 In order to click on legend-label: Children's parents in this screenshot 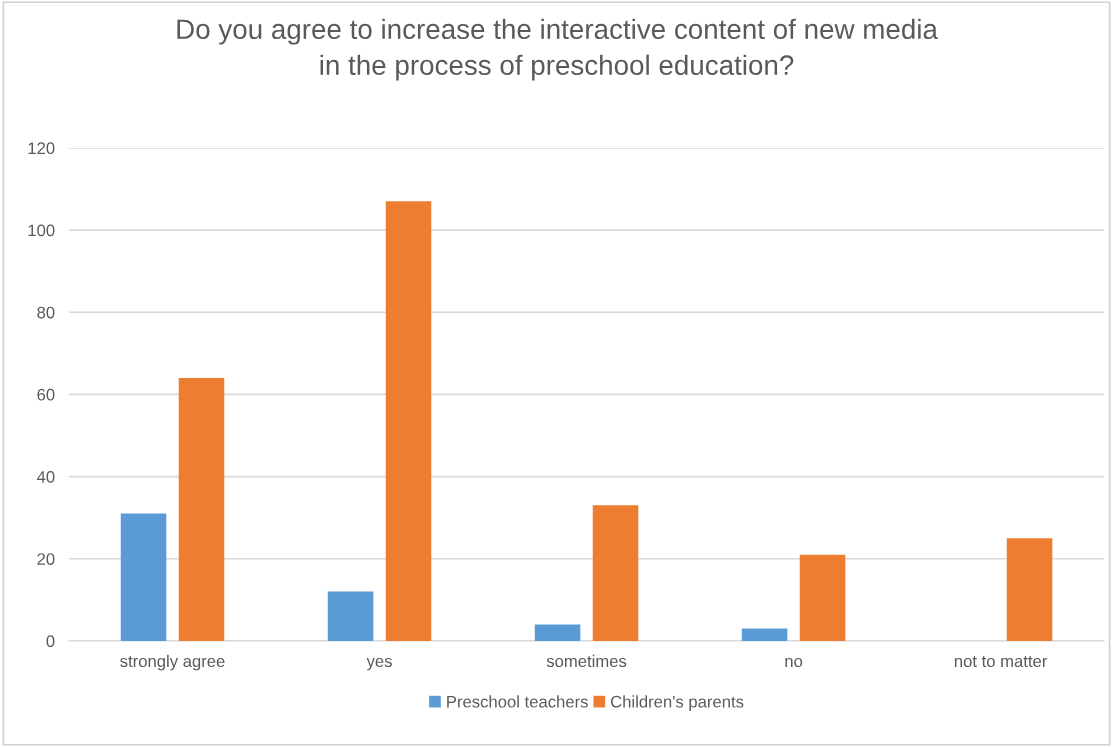, I will do `click(677, 703)`.